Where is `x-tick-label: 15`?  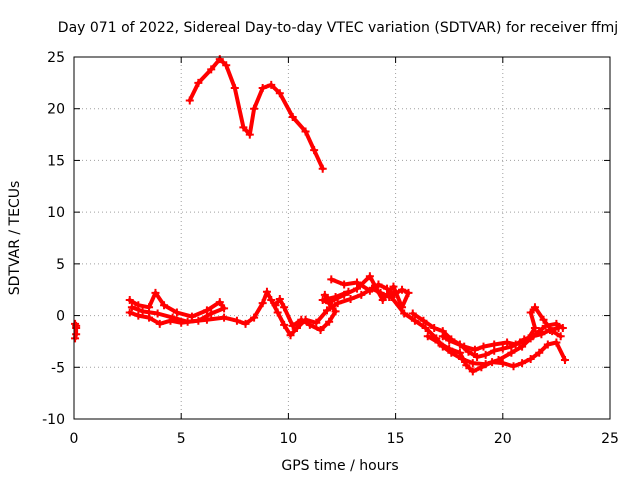 x-tick-label: 15 is located at coordinates (396, 439).